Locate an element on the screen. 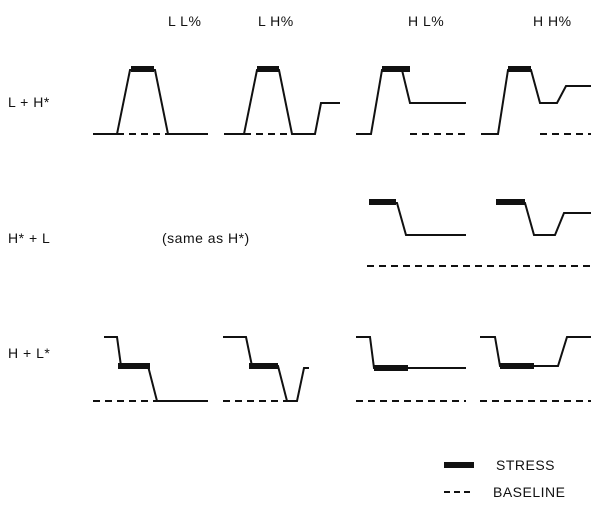 This screenshot has height=507, width=591. contour-lh-ll is located at coordinates (150, 100).